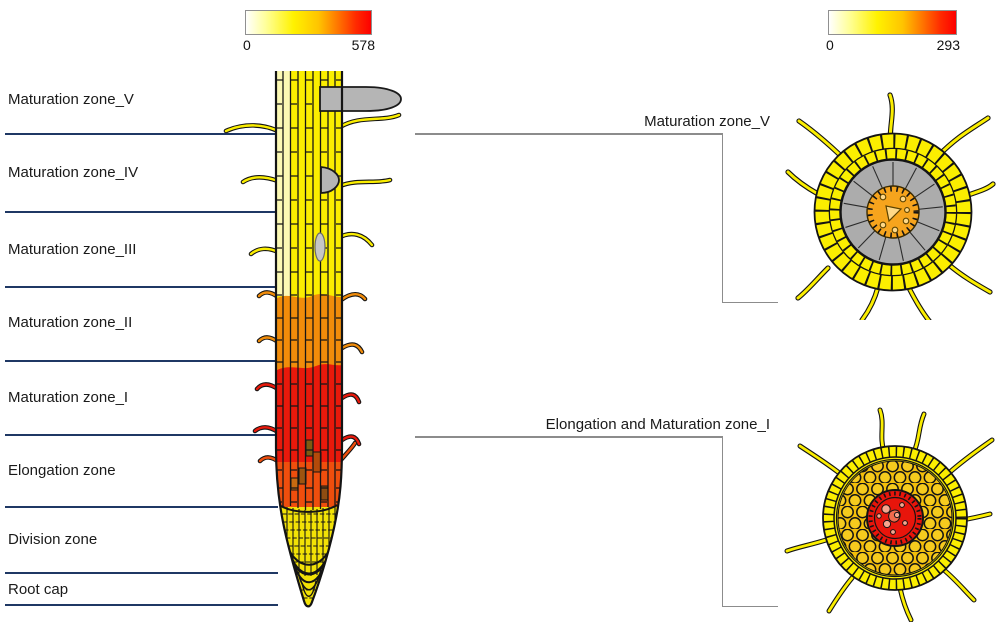  What do you see at coordinates (722, 521) in the screenshot?
I see `bracket-bottom-vertical` at bounding box center [722, 521].